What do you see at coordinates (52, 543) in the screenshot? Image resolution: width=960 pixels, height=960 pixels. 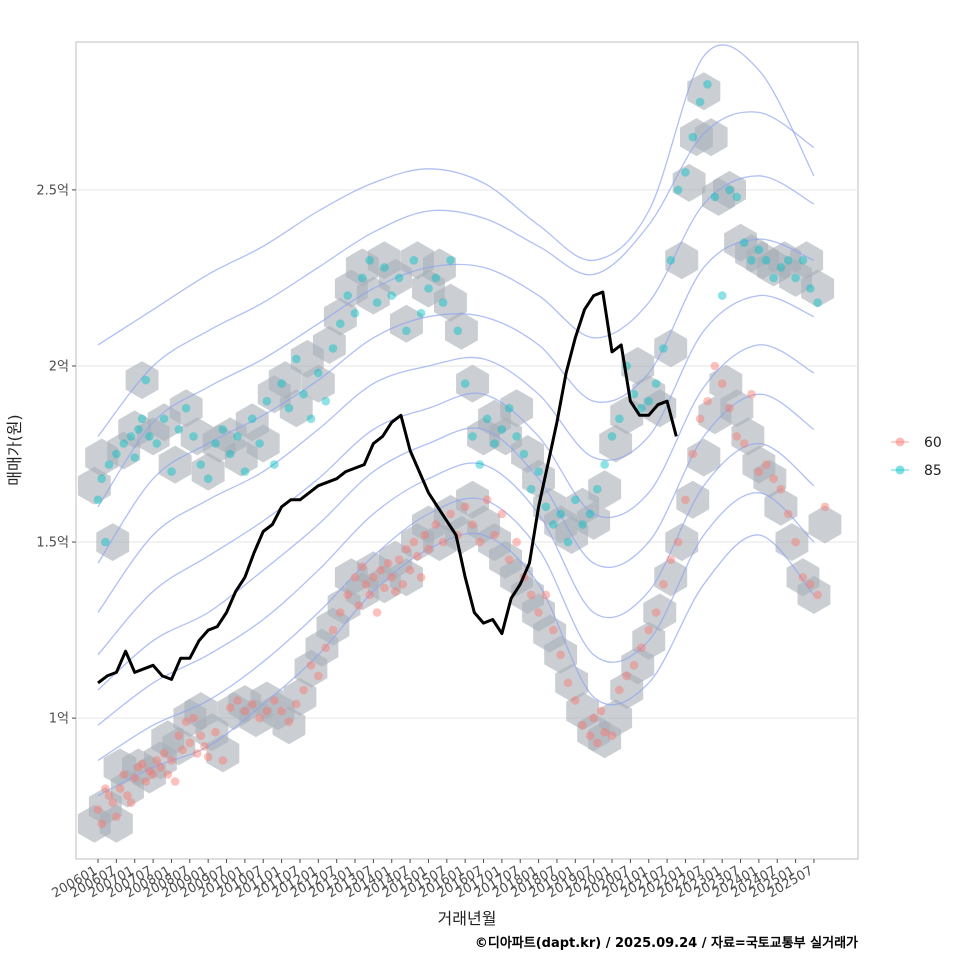 I see `y-tick-label: 1.5억` at bounding box center [52, 543].